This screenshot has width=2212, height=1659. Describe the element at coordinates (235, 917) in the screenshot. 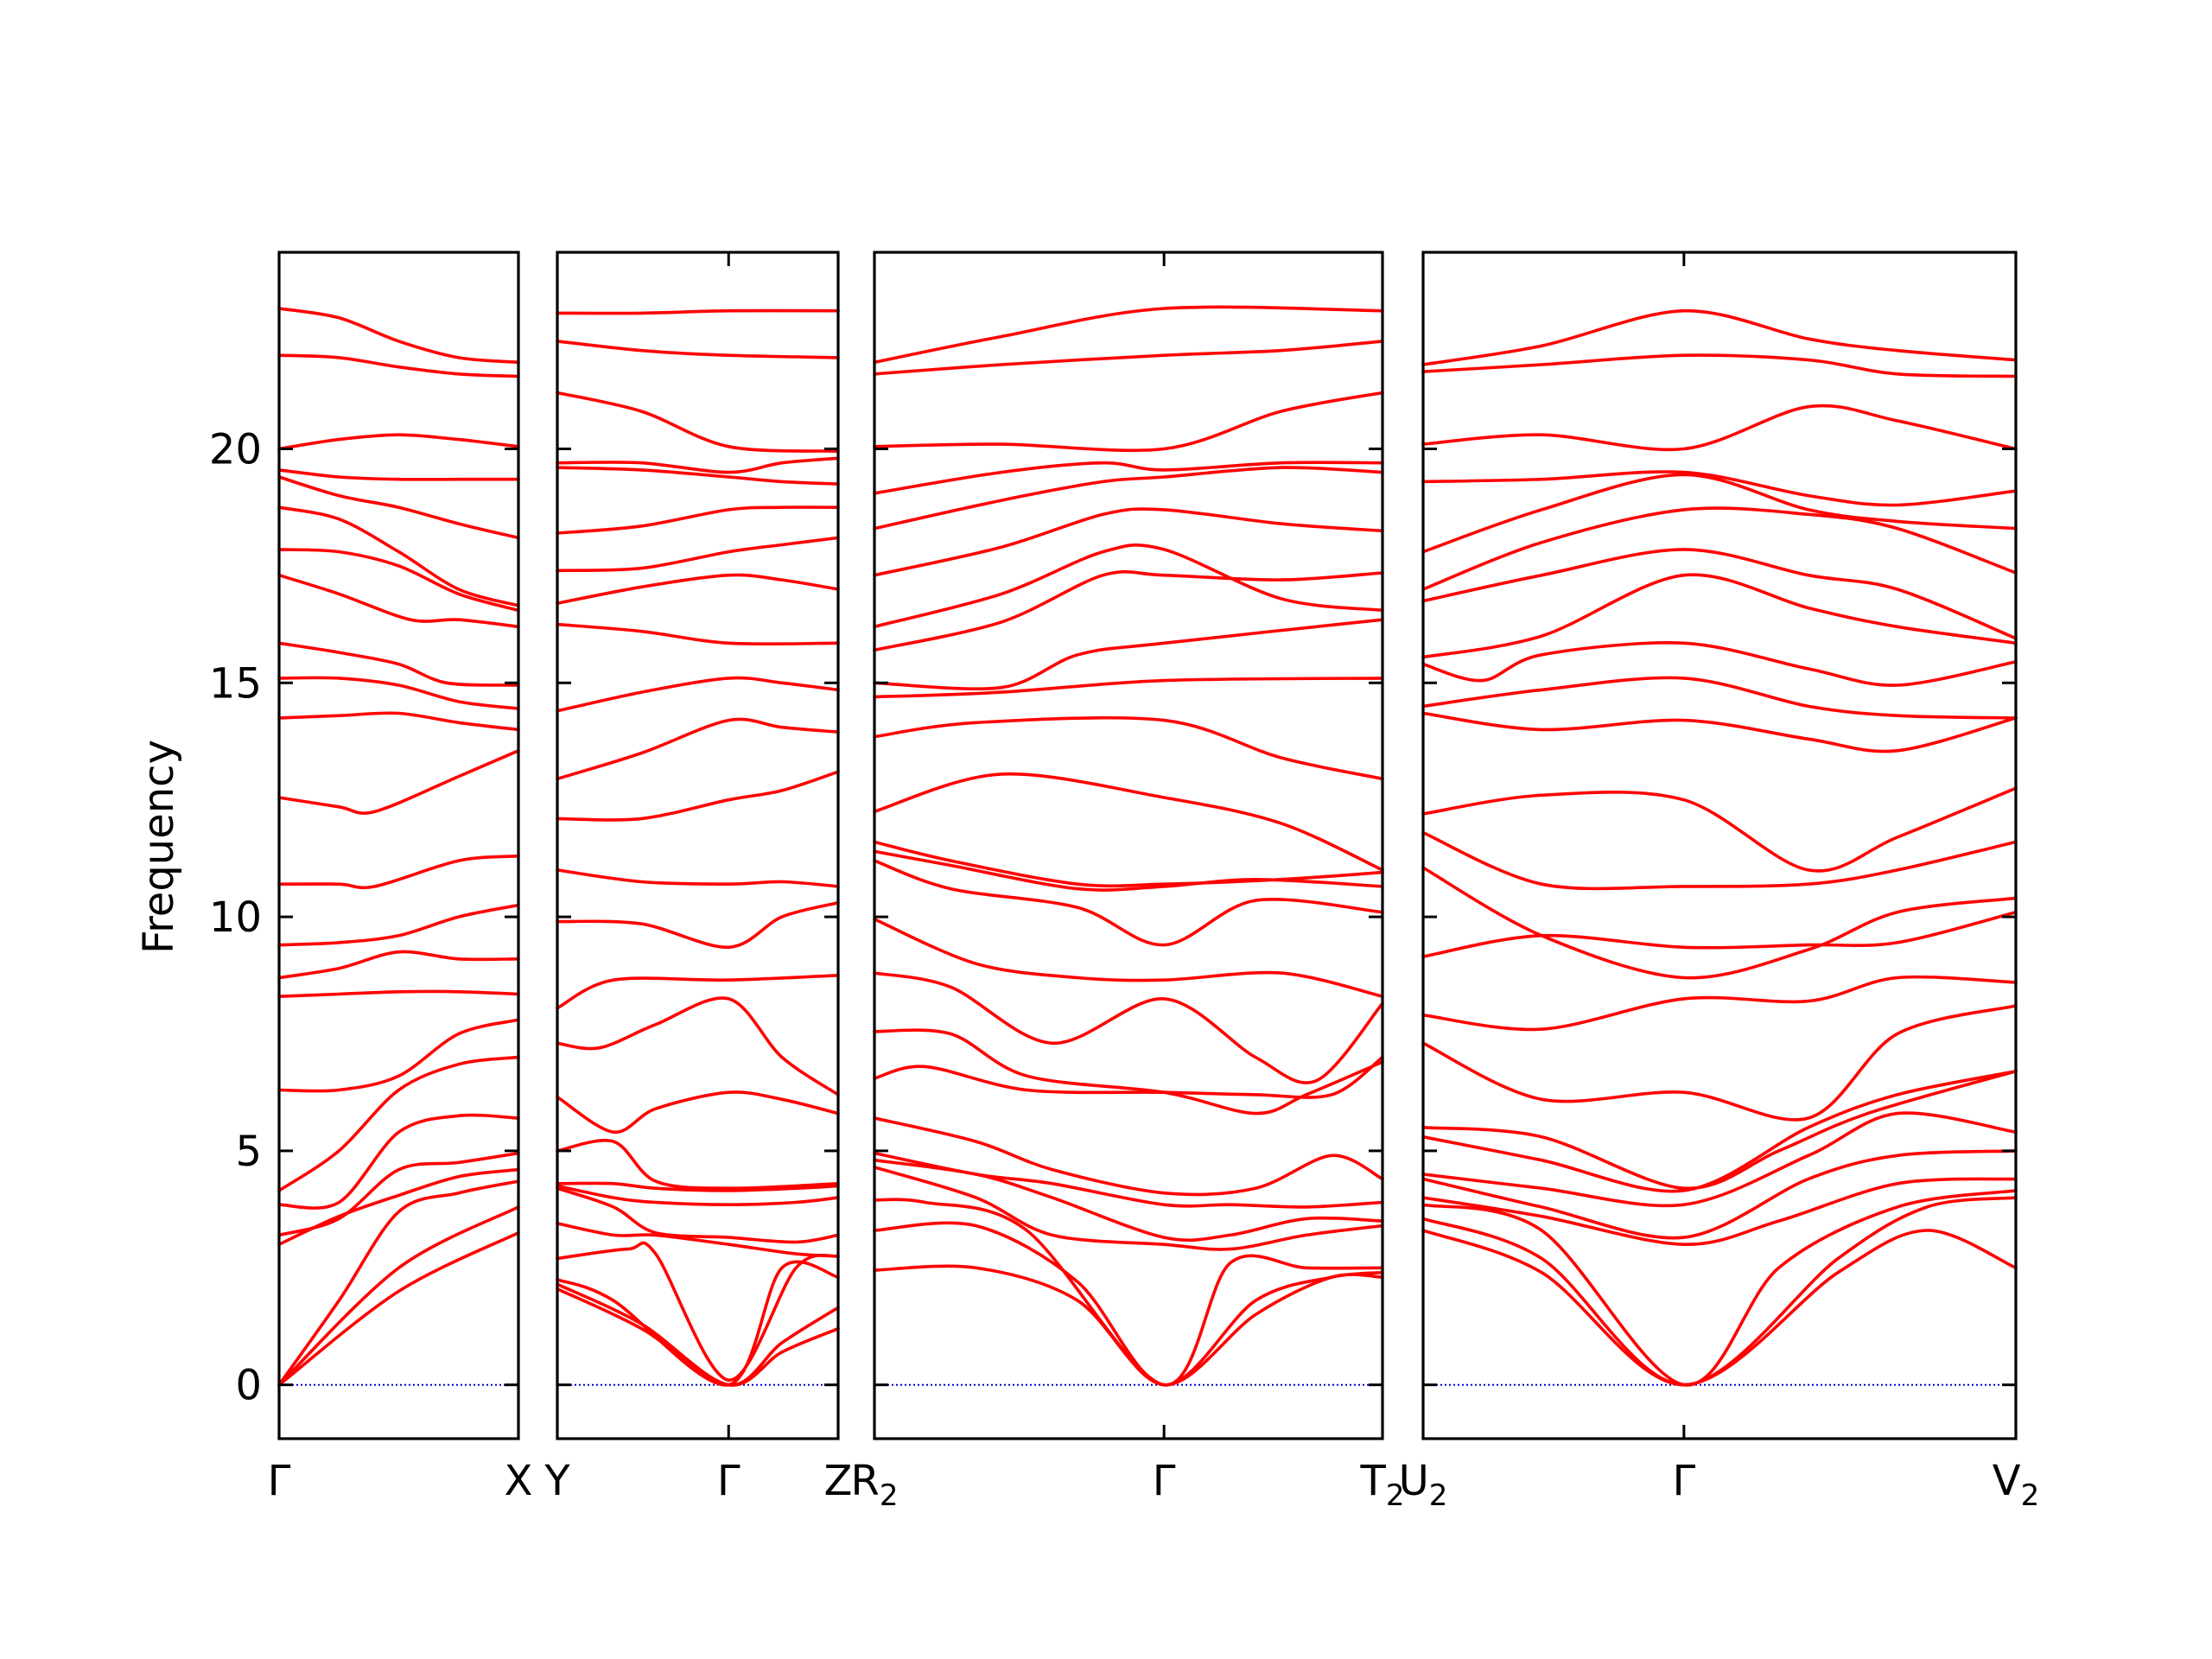

I see `y-tick-label: 10` at that location.